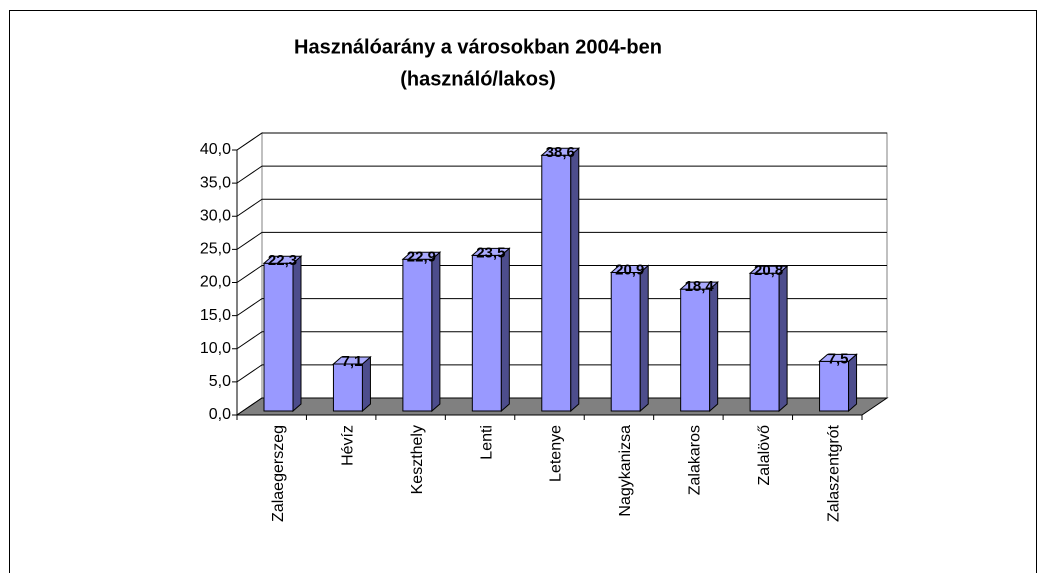  I want to click on value-label: 7,1, so click(352, 361).